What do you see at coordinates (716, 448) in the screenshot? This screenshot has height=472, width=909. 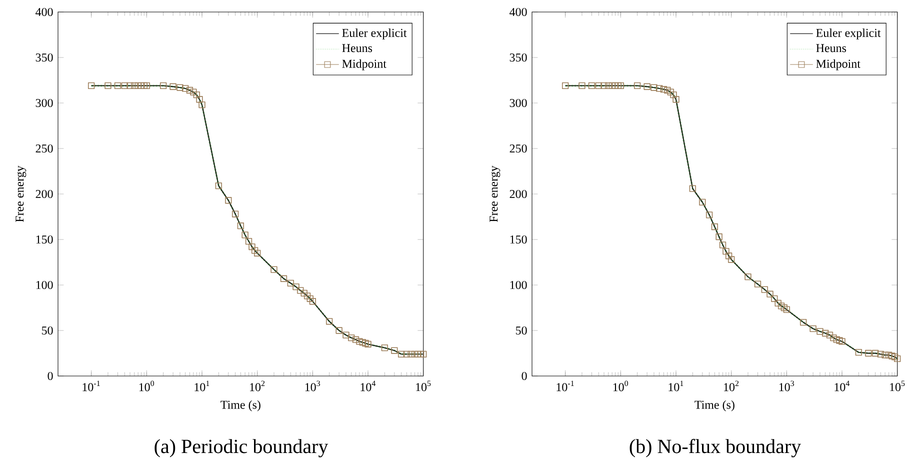 I see `text: (b) No-flux boundary` at bounding box center [716, 448].